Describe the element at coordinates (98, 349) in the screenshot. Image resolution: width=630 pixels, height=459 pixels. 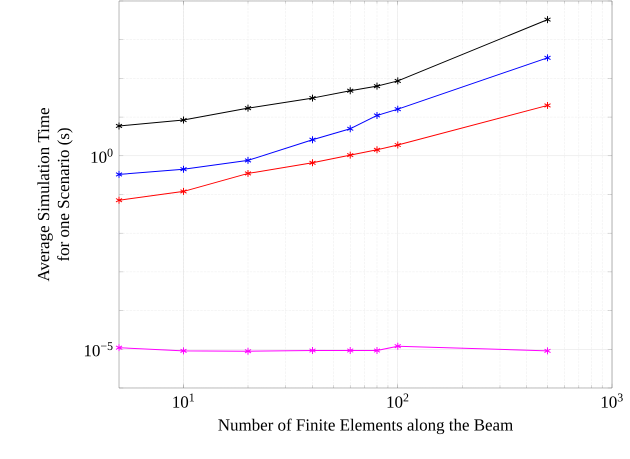
I see `y-tick-label: 10$^{−5}$` at that location.